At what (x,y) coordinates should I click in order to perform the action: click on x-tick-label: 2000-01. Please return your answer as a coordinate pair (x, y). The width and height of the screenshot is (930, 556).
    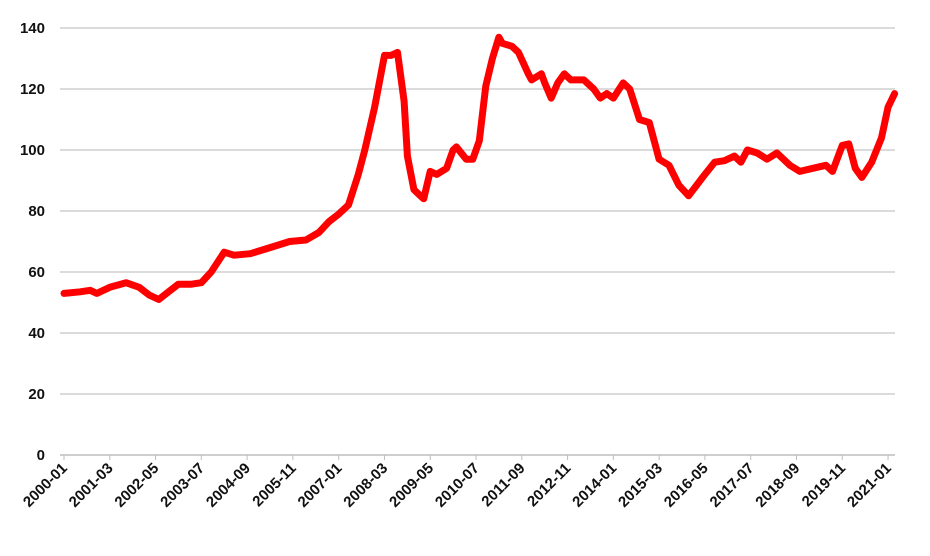
    Looking at the image, I should click on (45, 485).